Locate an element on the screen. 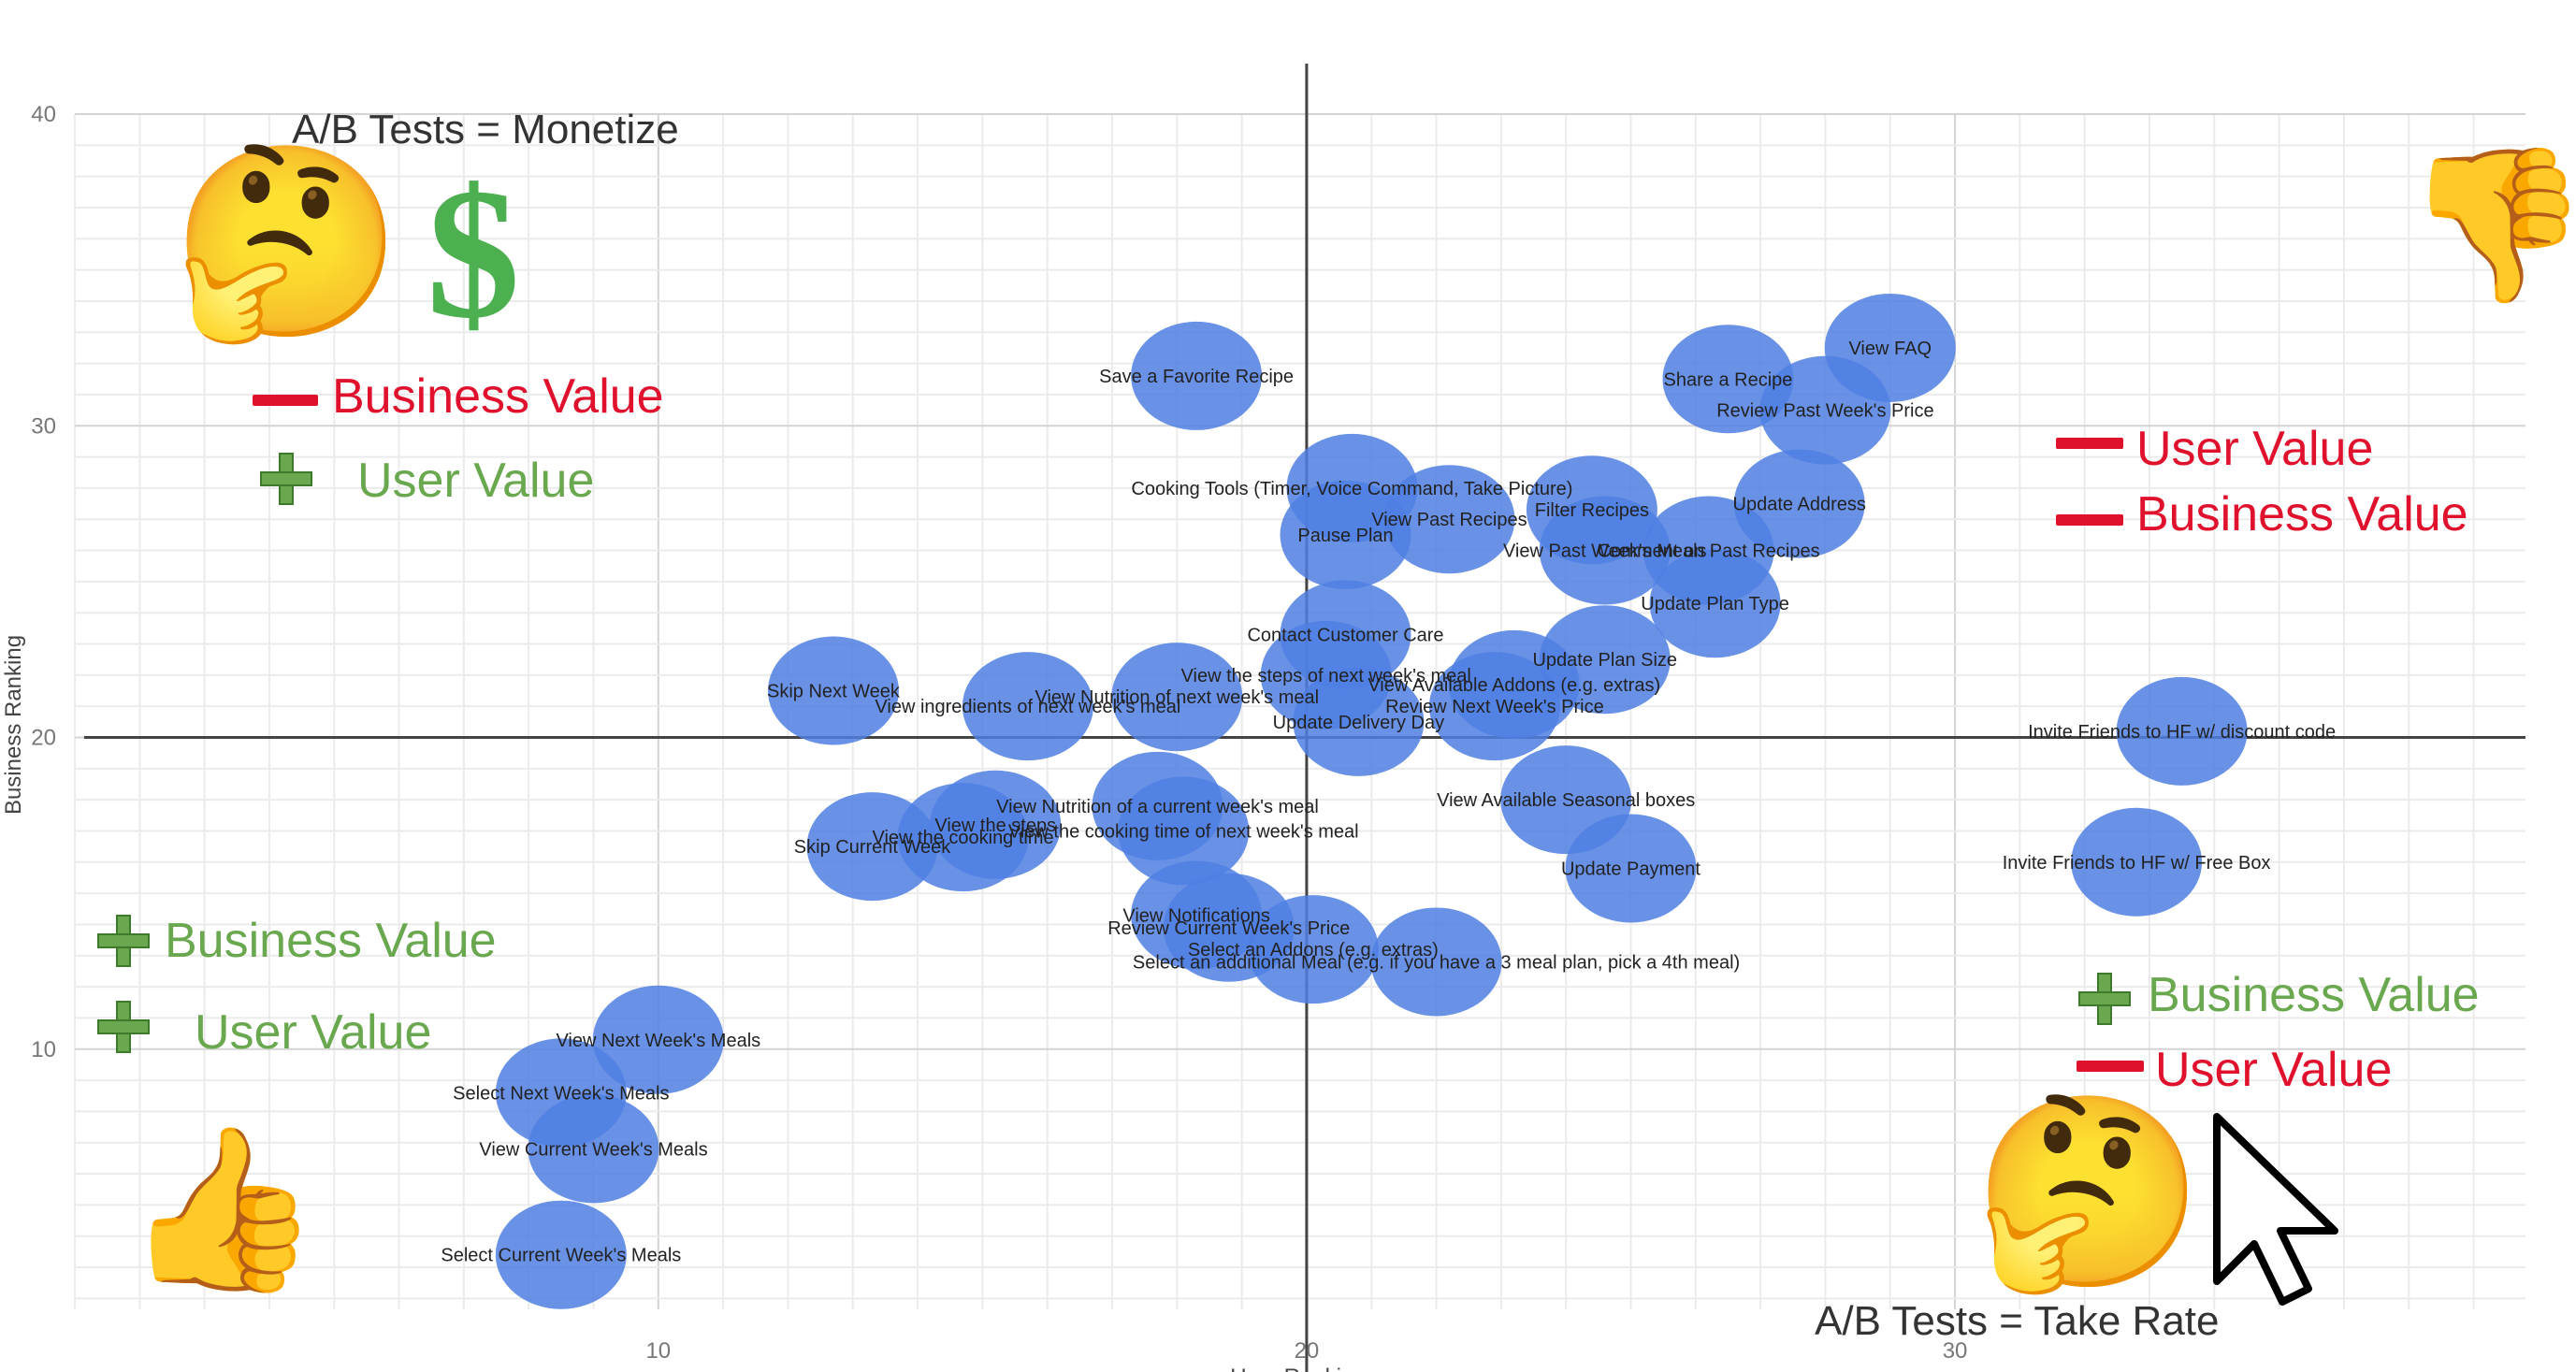 The height and width of the screenshot is (1372, 2576). point-label: View FAQ is located at coordinates (1890, 349).